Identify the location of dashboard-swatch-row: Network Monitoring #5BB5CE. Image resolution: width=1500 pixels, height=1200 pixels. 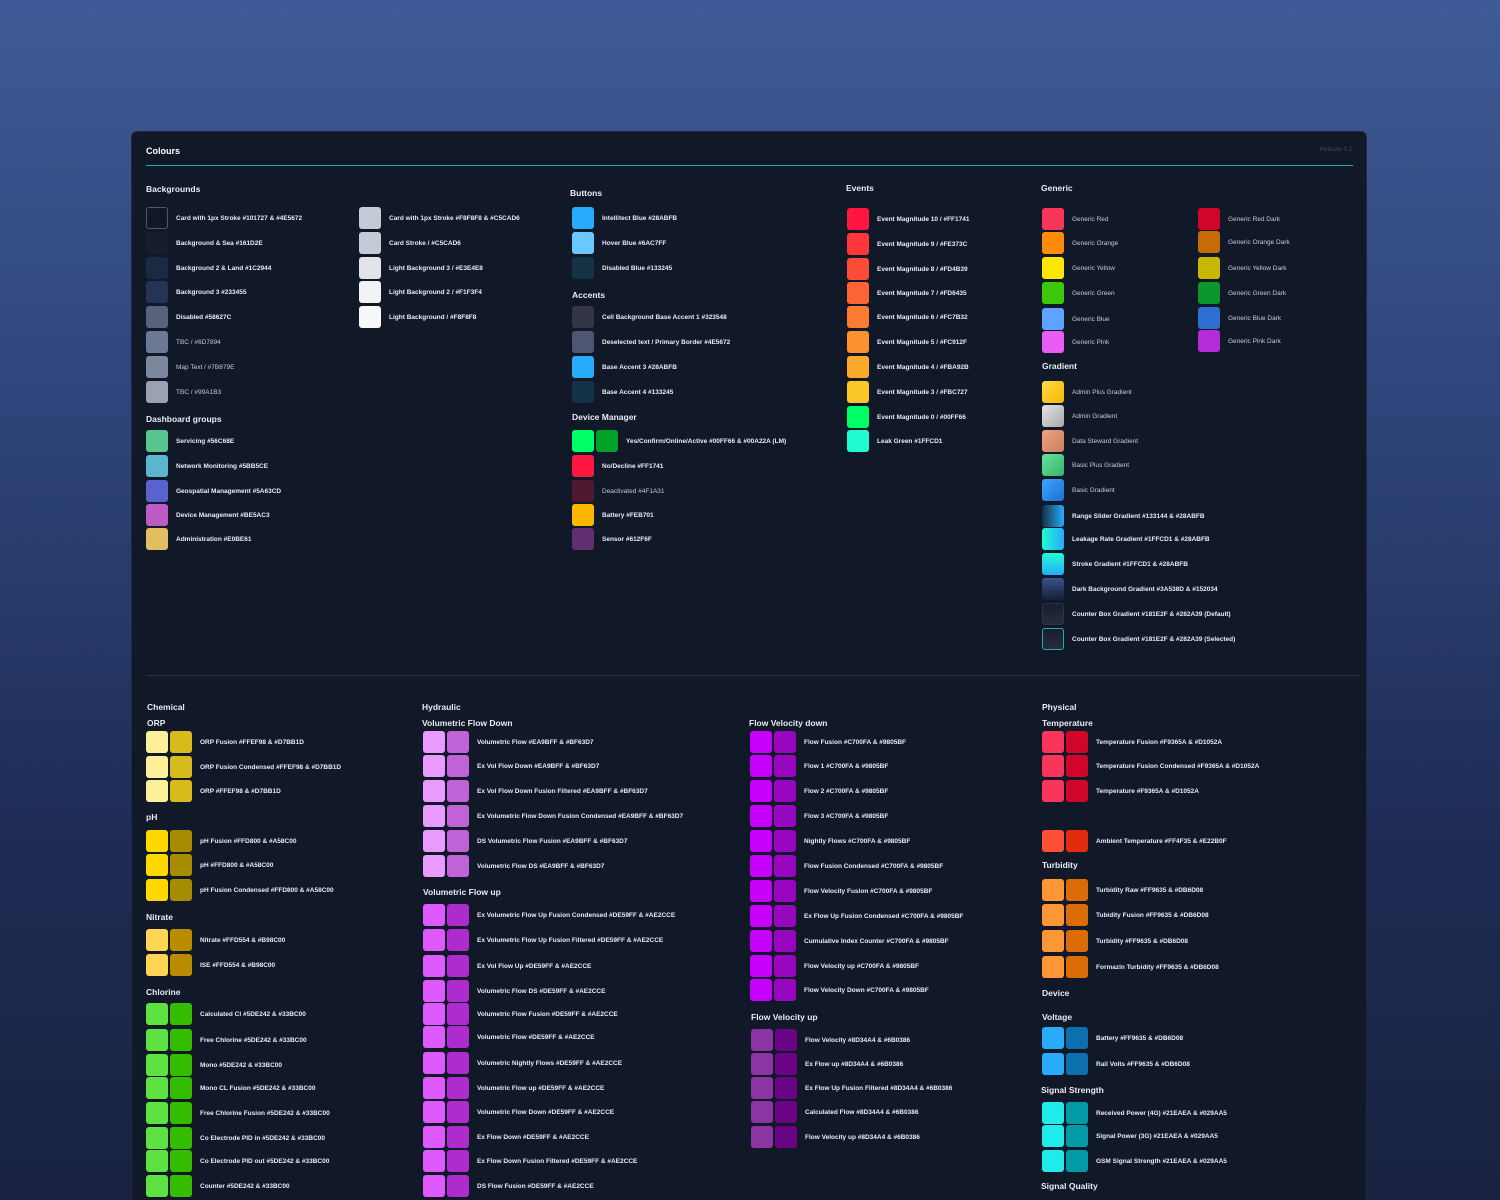
(207, 466).